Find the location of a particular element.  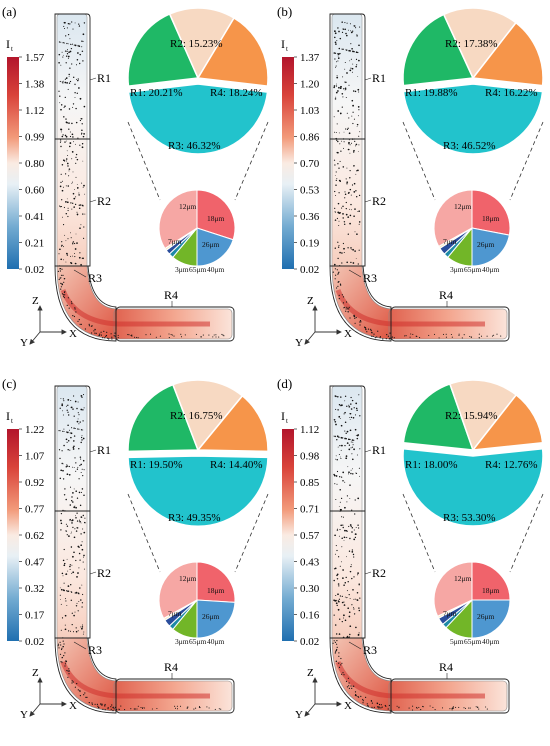

region-pie-label-r1: R1: 19.50% is located at coordinates (156, 465).